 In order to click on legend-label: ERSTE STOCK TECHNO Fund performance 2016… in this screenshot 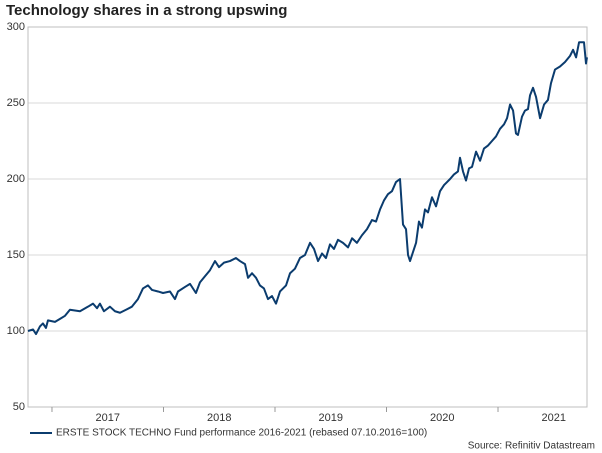, I will do `click(241, 433)`.